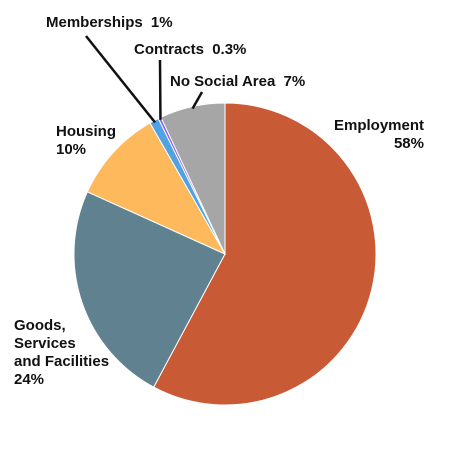 Image resolution: width=450 pixels, height=450 pixels. What do you see at coordinates (40, 325) in the screenshot?
I see `label-goods-line1: Goods,` at bounding box center [40, 325].